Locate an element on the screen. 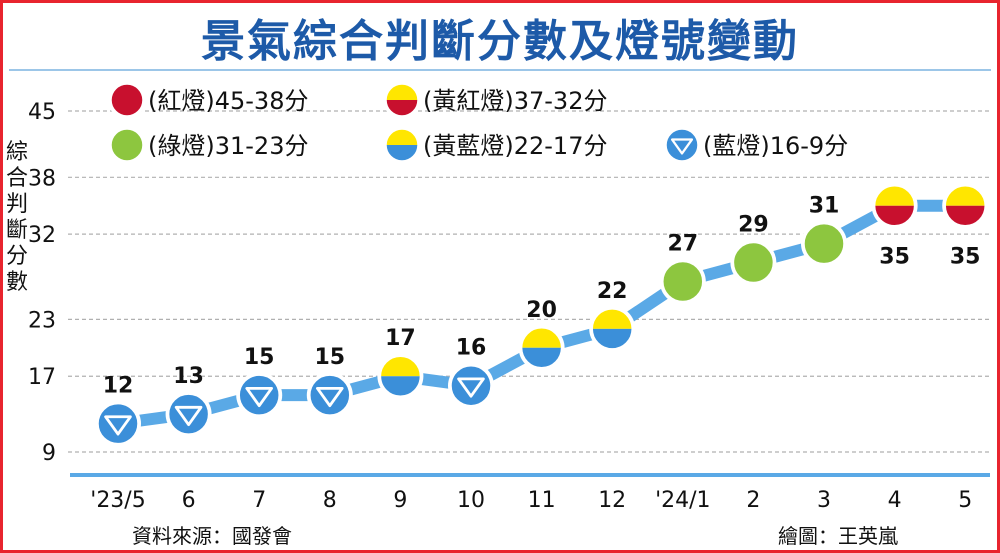 Image resolution: width=1000 pixels, height=553 pixels. legend-label: (黃紅燈)37-32分 is located at coordinates (515, 101).